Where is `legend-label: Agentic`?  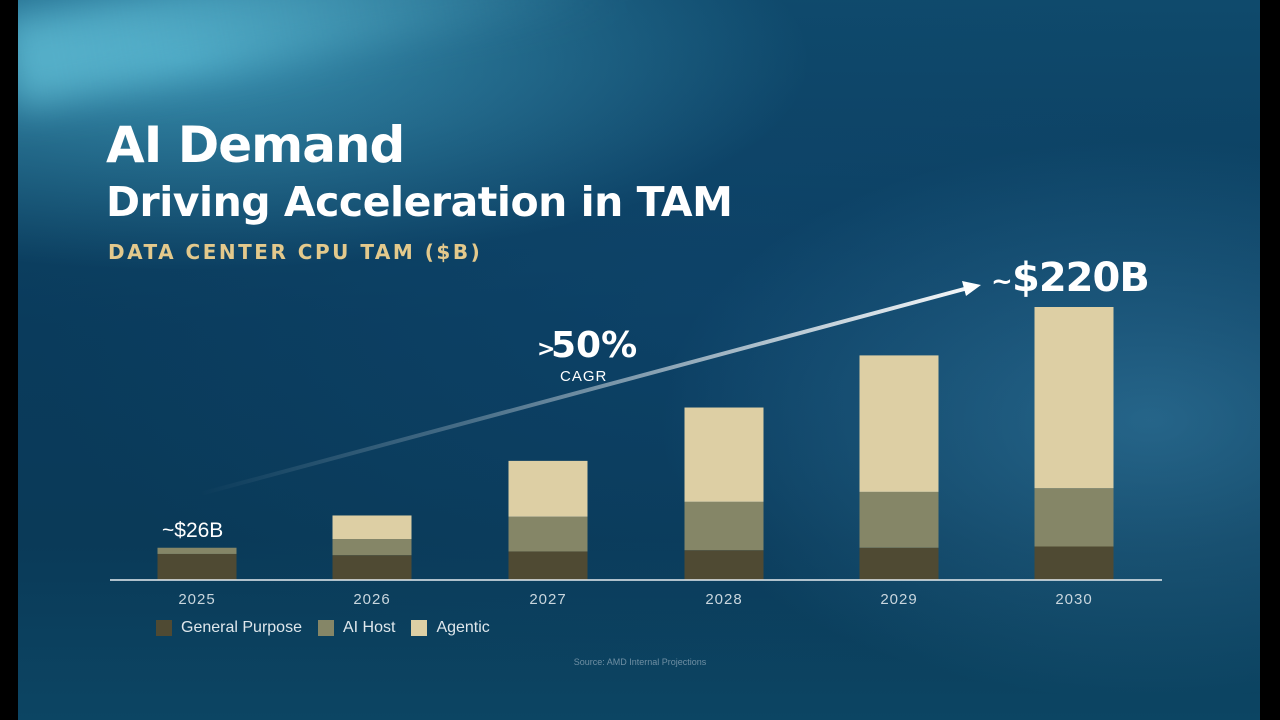
legend-label: Agentic is located at coordinates (463, 627).